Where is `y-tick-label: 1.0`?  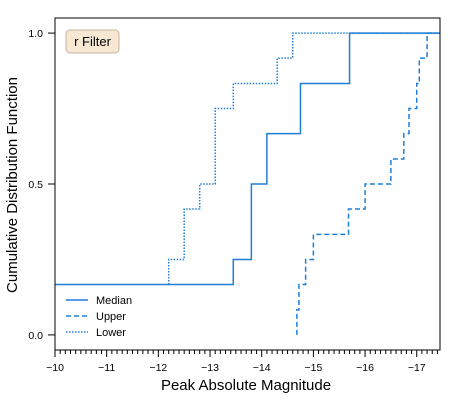
y-tick-label: 1.0 is located at coordinates (35, 34).